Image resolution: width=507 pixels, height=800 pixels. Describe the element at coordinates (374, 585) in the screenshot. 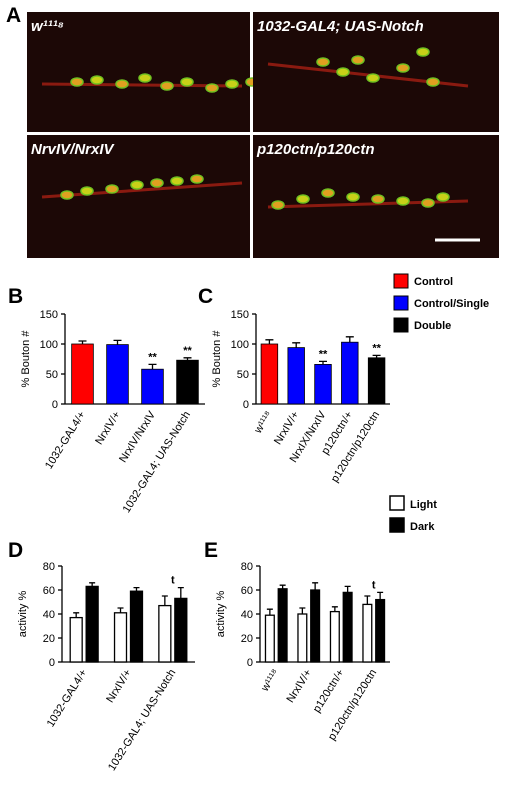

I see `significance: t` at that location.